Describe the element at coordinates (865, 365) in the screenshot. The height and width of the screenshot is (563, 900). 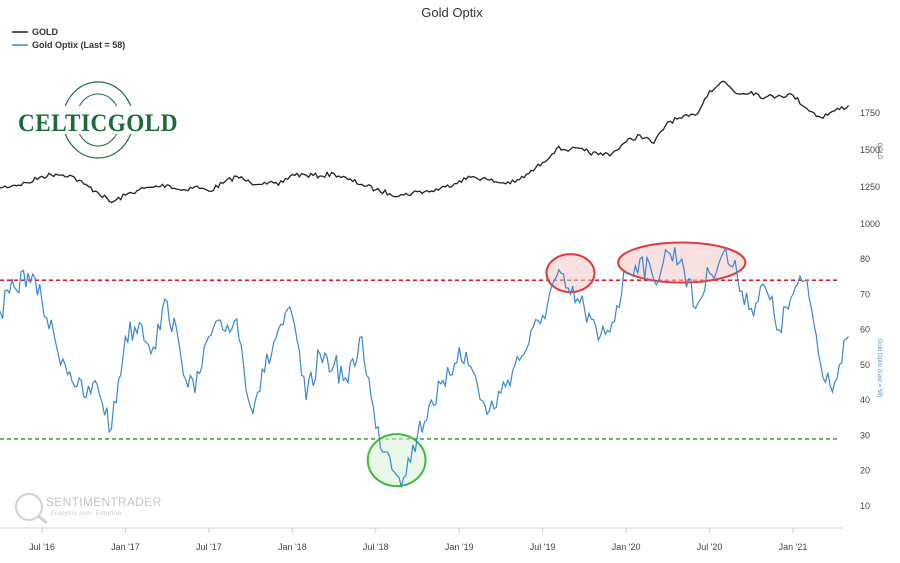
I see `optix-tick-label: 50` at that location.